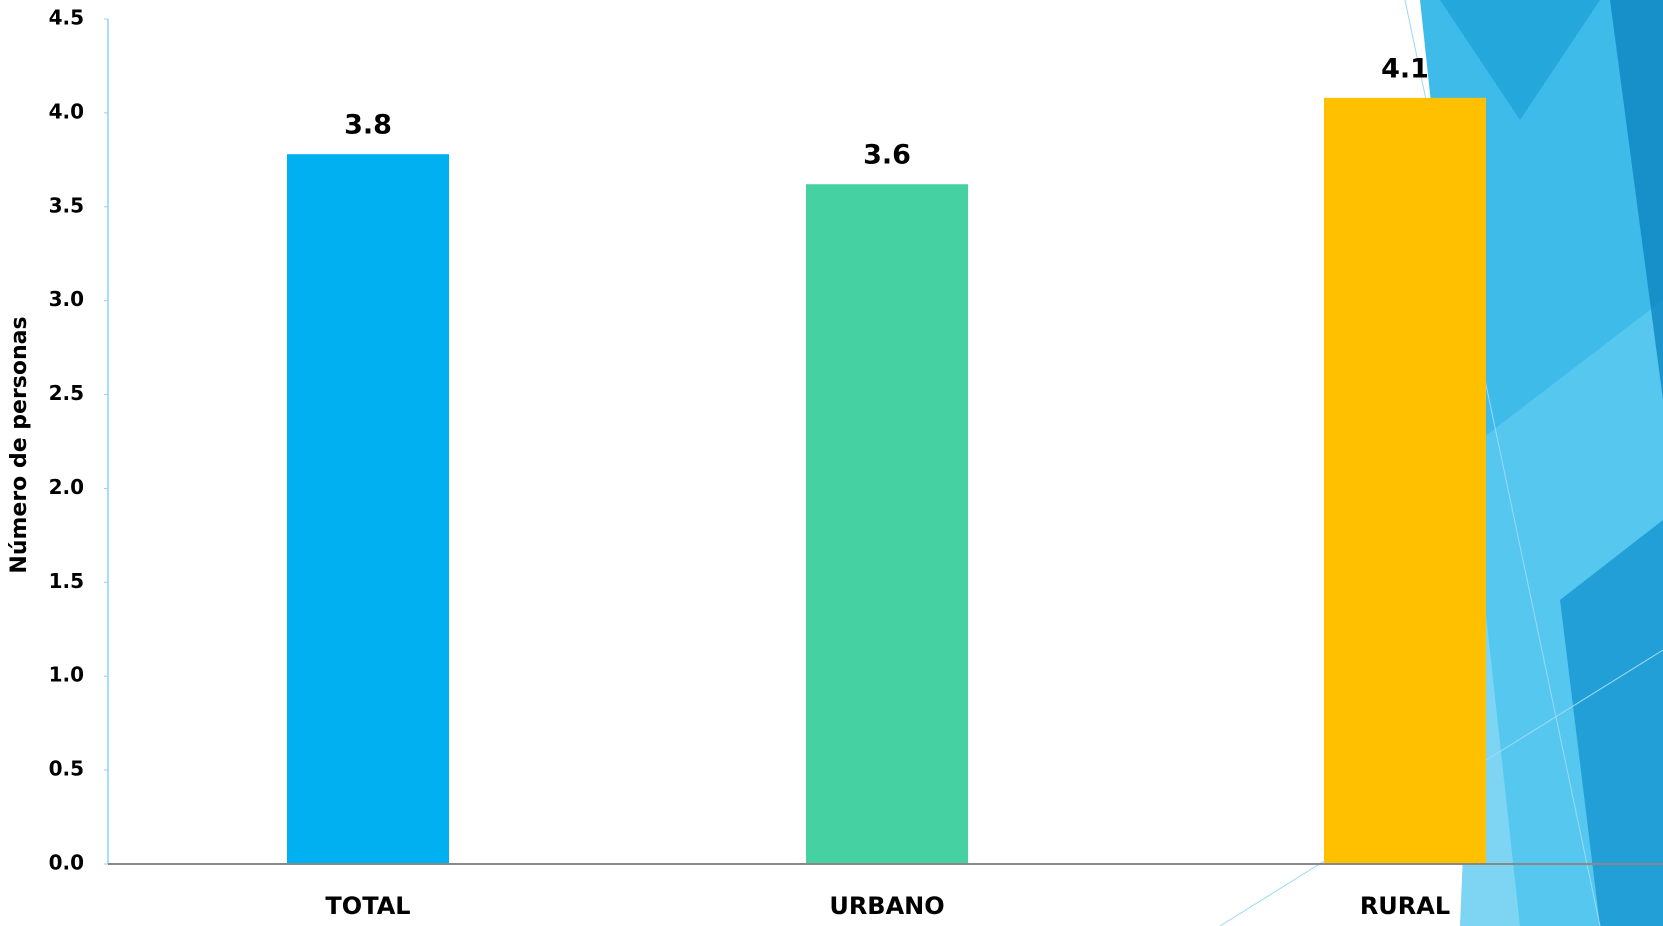 The width and height of the screenshot is (1663, 926). I want to click on y-tick-label: 2.5, so click(66, 393).